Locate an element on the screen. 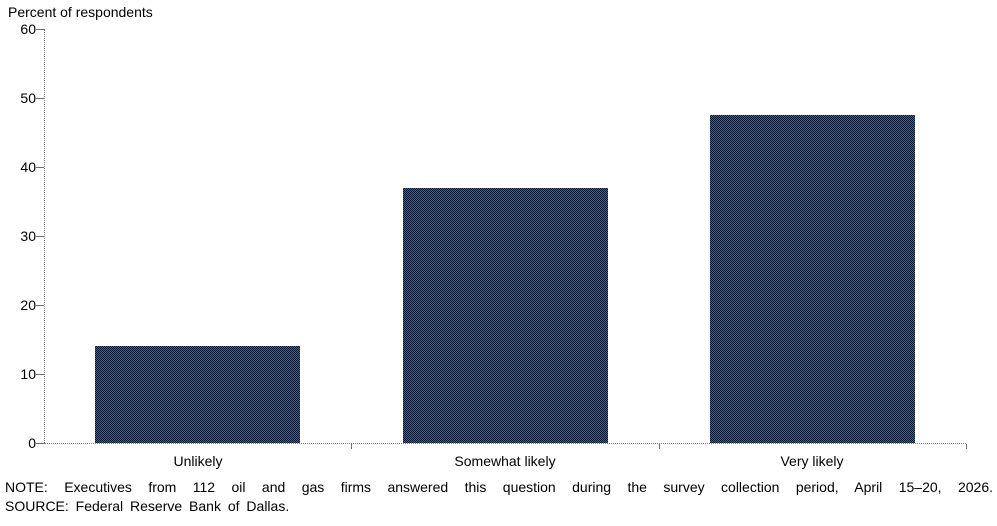 This screenshot has width=997, height=526. y-tick-label: 40 is located at coordinates (28, 167).